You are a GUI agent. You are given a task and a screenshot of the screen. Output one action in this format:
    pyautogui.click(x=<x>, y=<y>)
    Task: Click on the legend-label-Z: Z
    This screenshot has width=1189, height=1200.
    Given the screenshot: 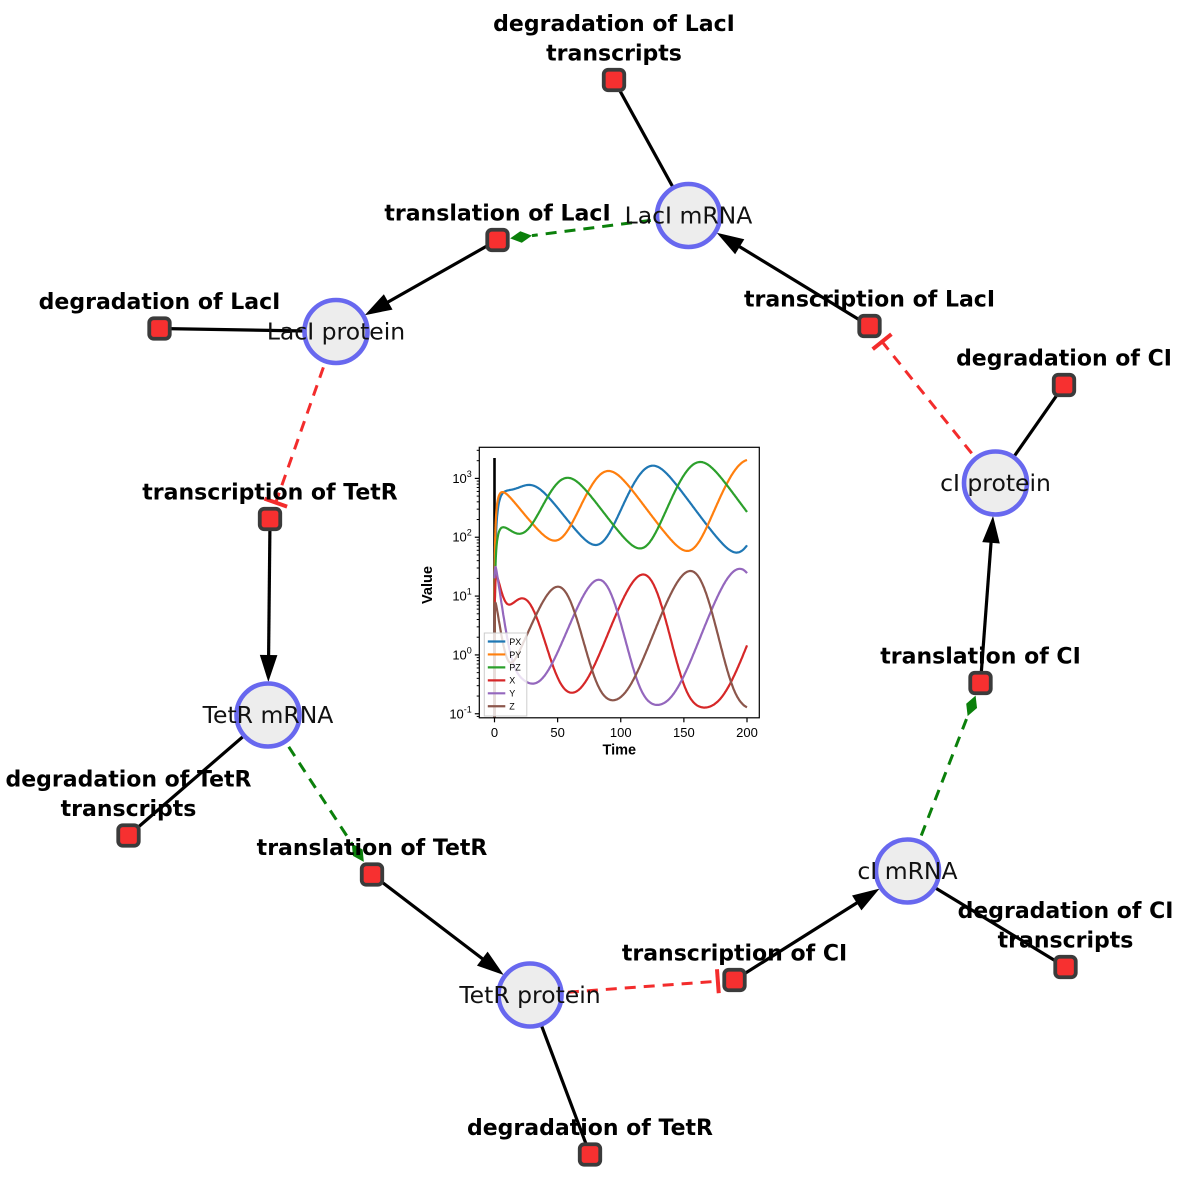 What is the action you would take?
    pyautogui.click(x=512, y=707)
    